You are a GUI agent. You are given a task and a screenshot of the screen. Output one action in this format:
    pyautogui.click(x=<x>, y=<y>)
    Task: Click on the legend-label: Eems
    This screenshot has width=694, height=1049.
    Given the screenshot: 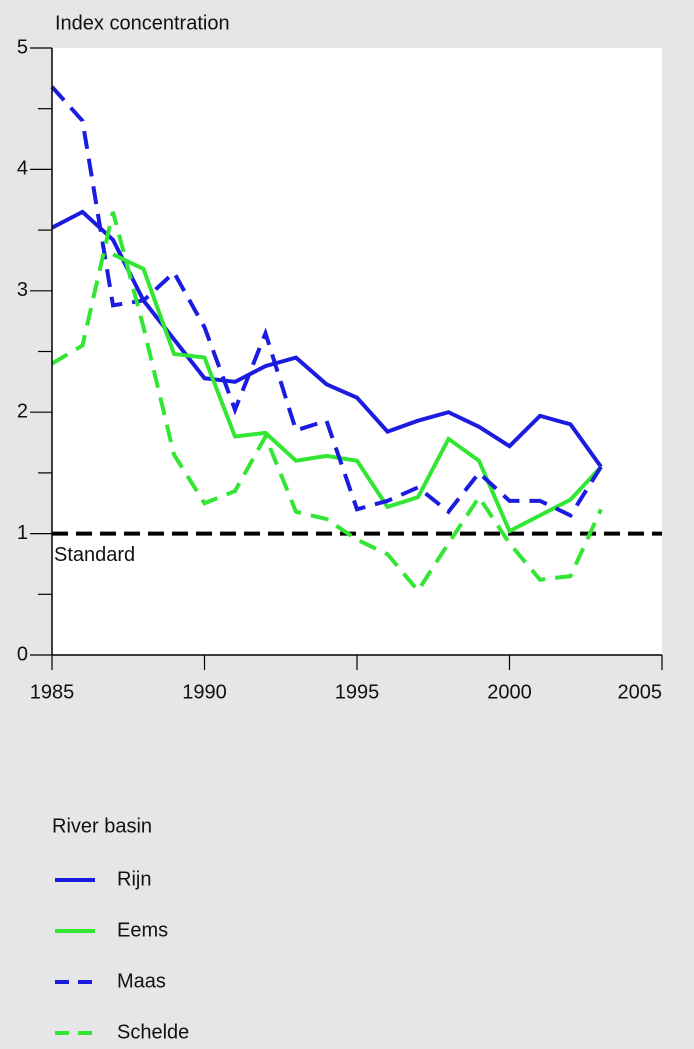 What is the action you would take?
    pyautogui.click(x=142, y=930)
    